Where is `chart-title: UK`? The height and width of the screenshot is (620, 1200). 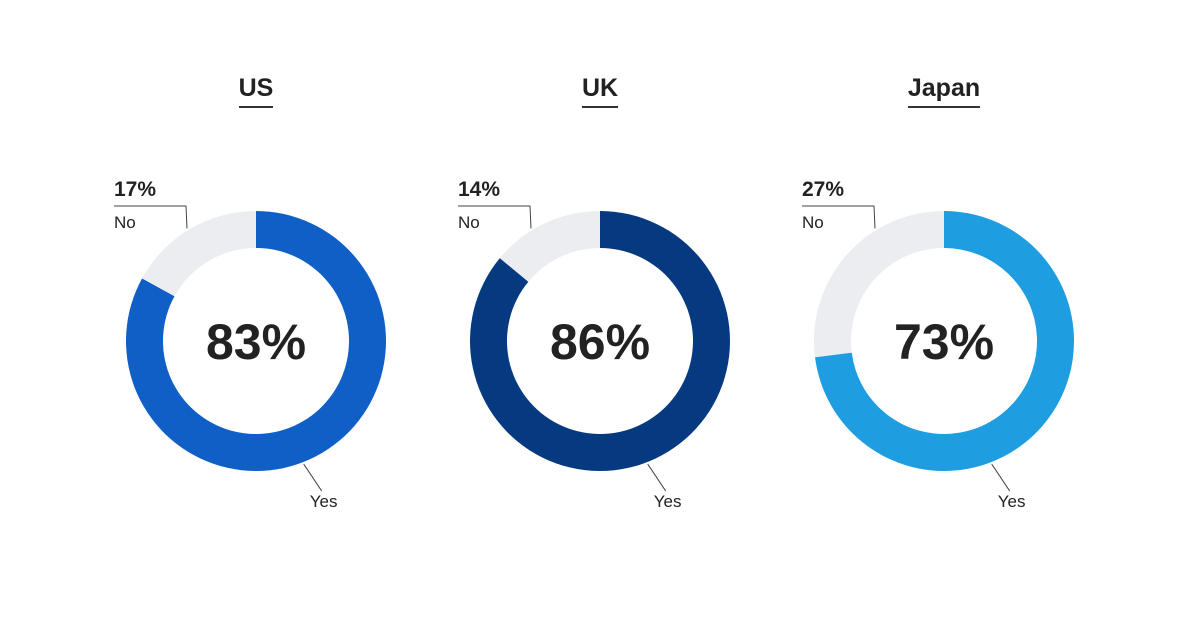 chart-title: UK is located at coordinates (600, 90).